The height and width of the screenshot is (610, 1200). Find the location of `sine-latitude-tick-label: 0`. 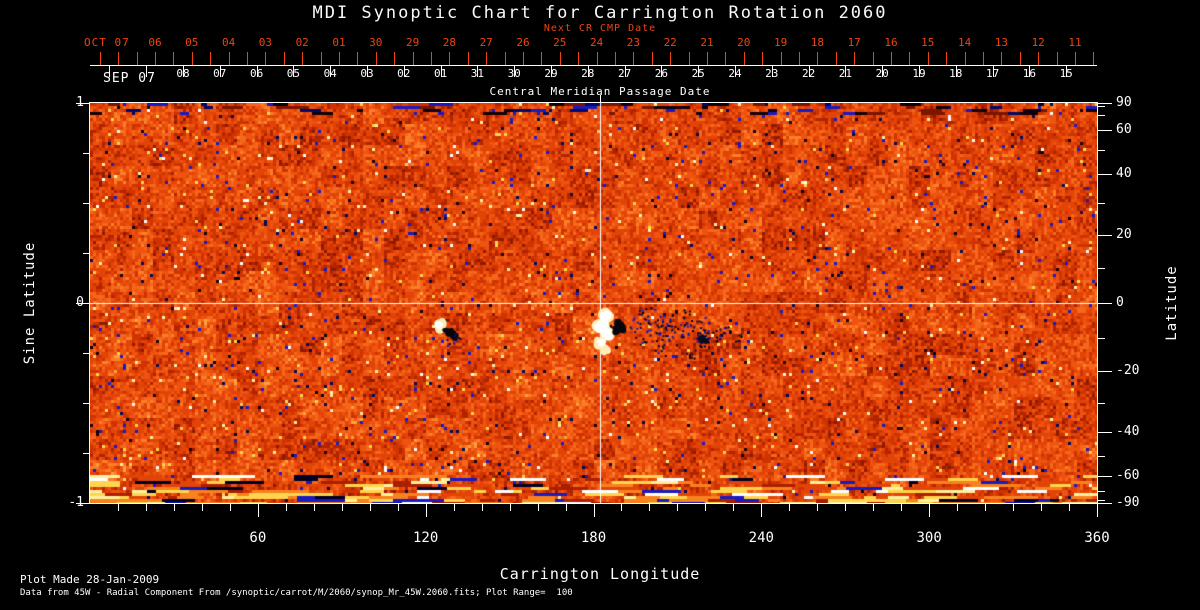

sine-latitude-tick-label: 0 is located at coordinates (80, 302).